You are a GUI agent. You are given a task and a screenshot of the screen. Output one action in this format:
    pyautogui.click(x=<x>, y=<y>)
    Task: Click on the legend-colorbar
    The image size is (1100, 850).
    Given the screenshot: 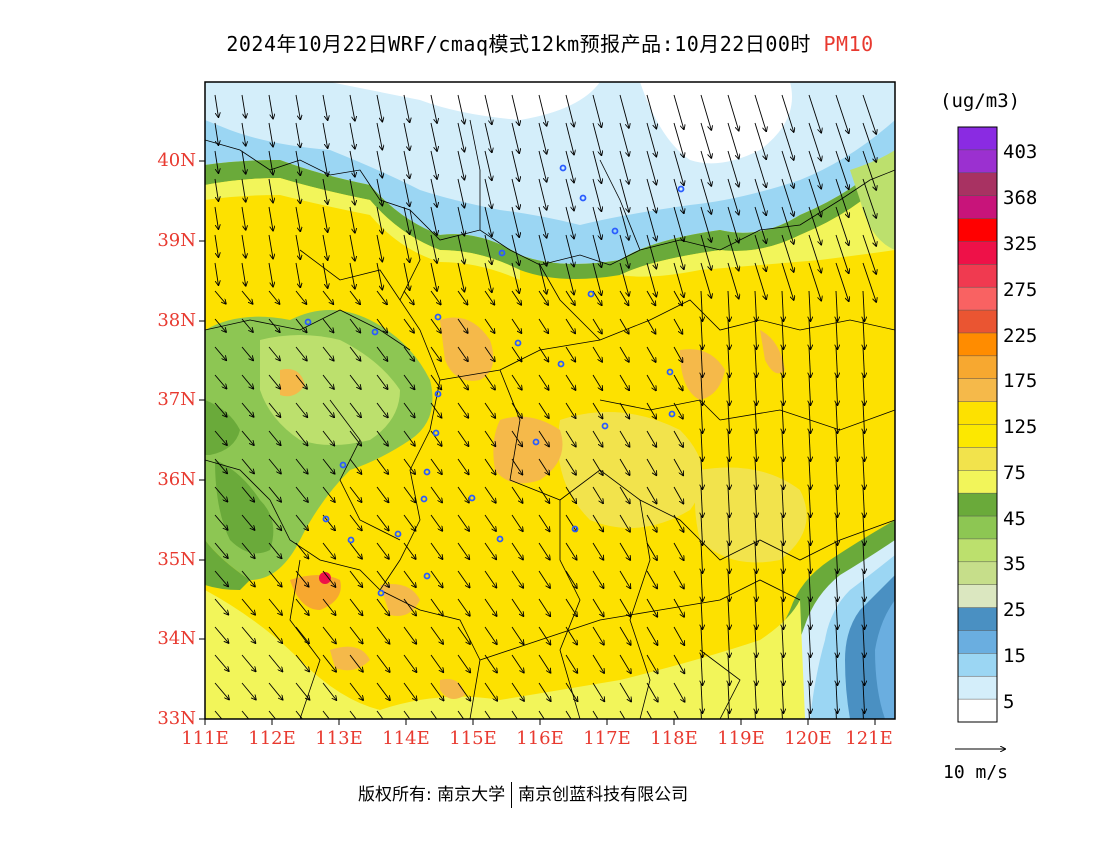 What is the action you would take?
    pyautogui.click(x=977, y=425)
    